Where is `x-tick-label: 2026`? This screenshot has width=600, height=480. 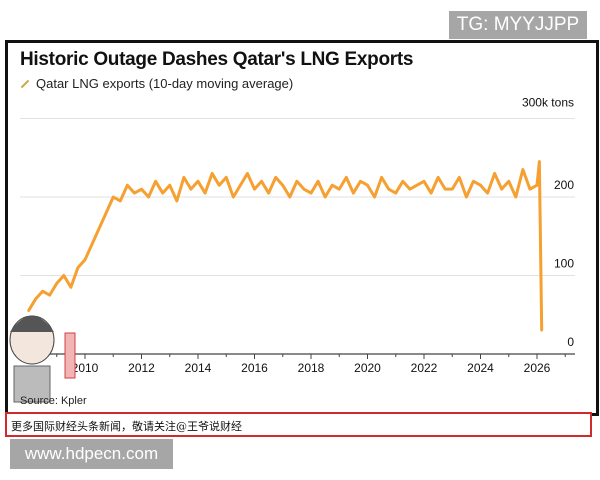
x-tick-label: 2026 is located at coordinates (537, 368).